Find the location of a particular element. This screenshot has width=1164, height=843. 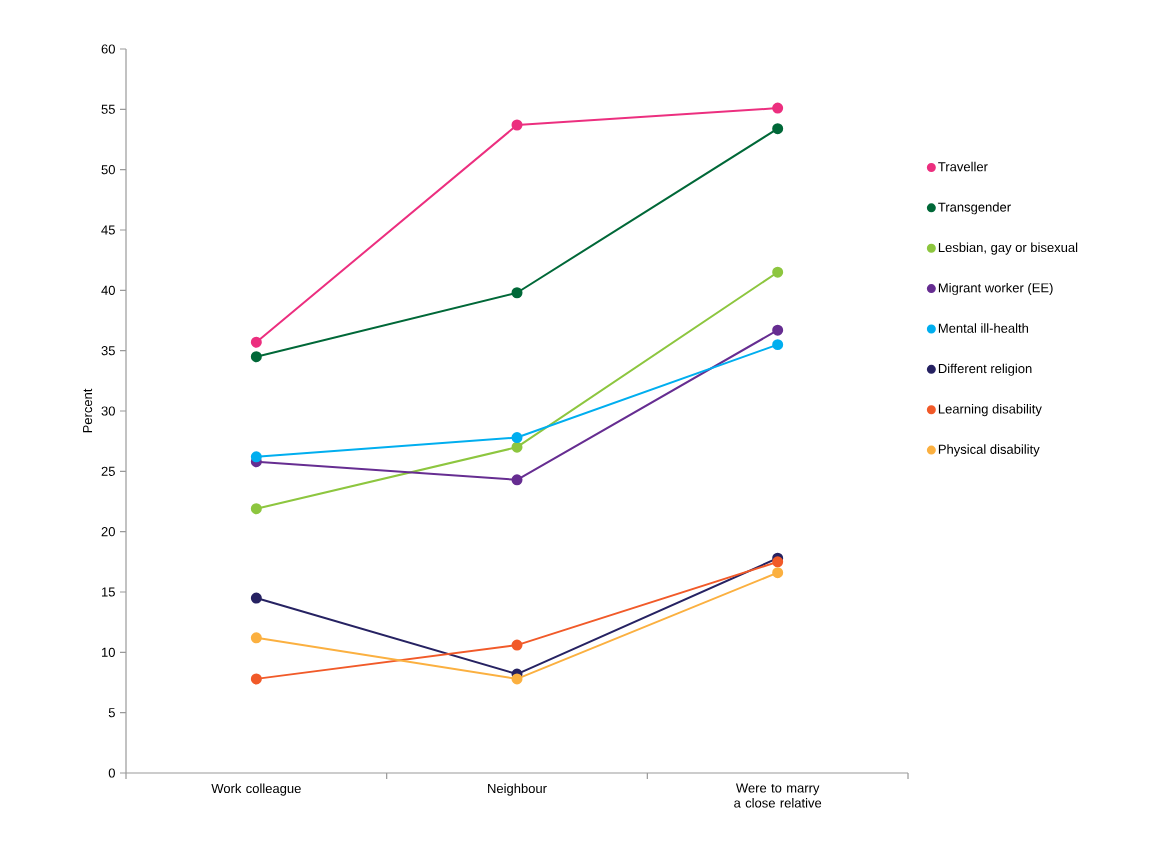

y-tick-label: 30 is located at coordinates (108, 411).